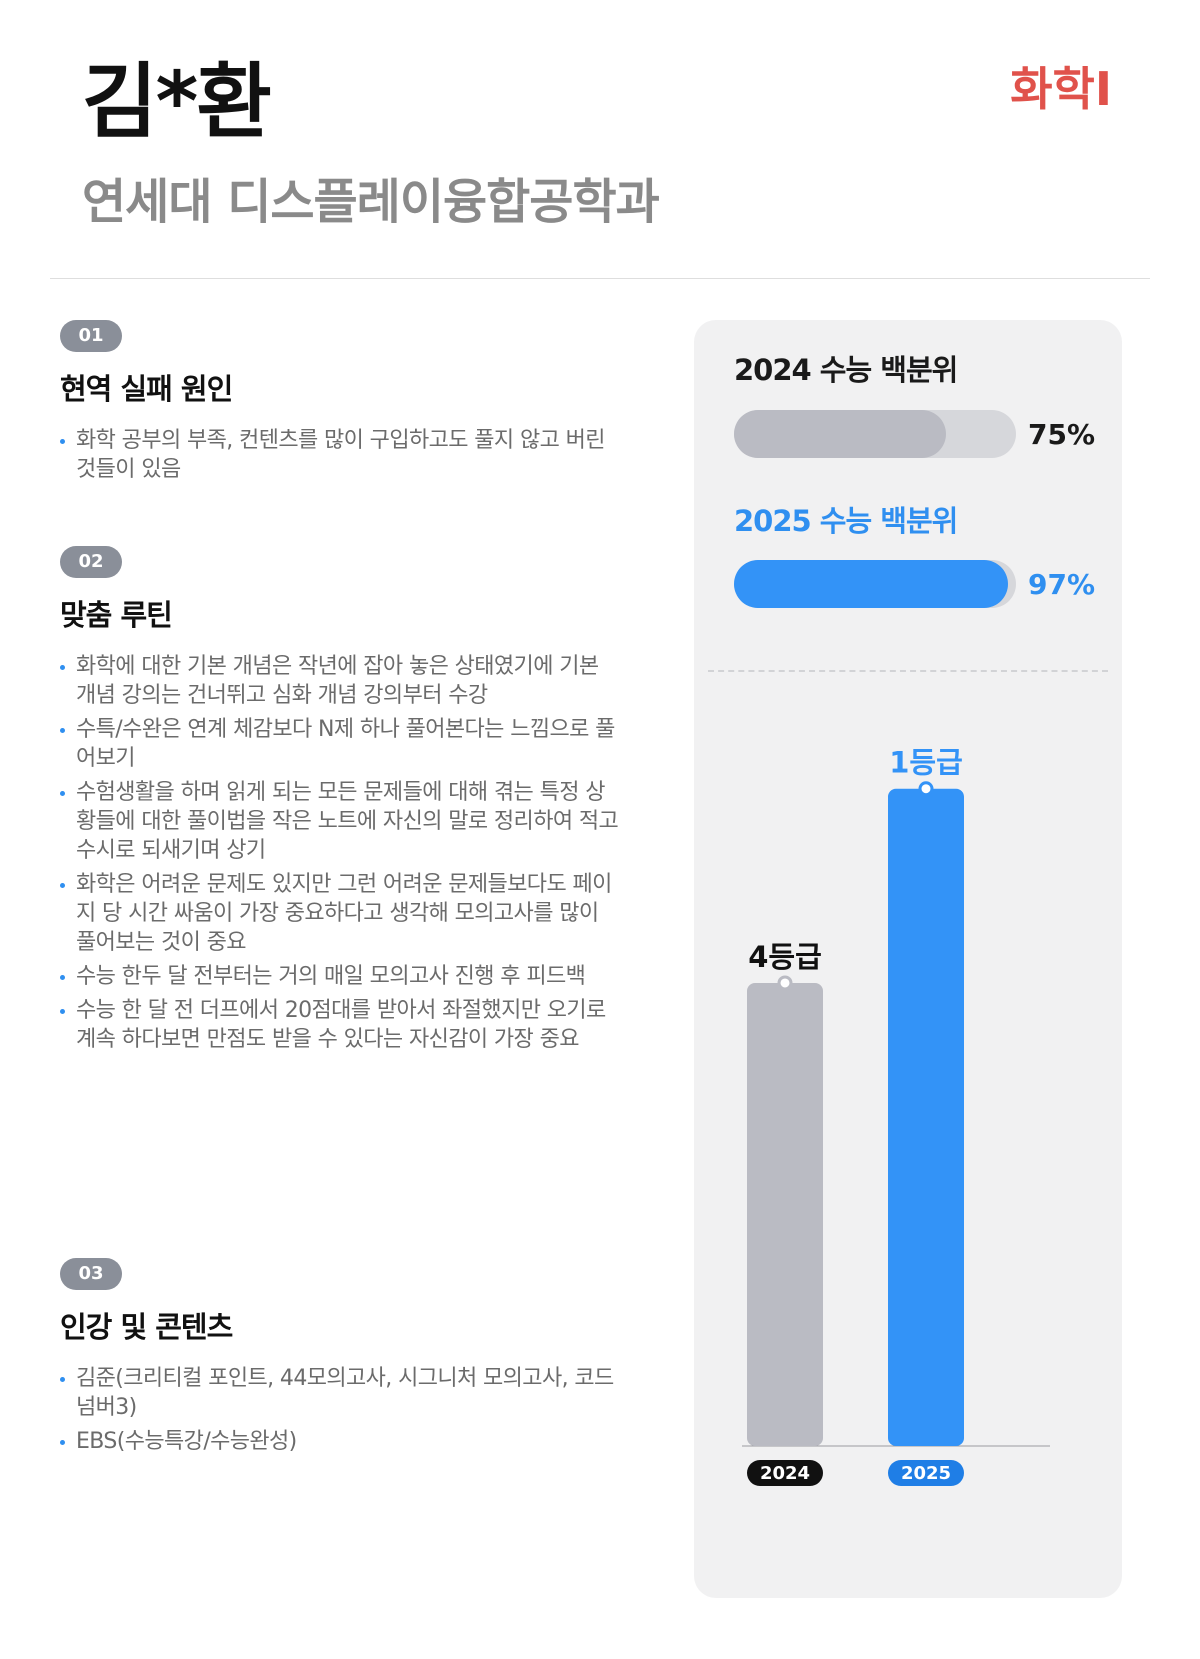 This screenshot has width=1200, height=1659. I want to click on bullet-item: EBS(수능특강/수능완성), so click(340, 1441).